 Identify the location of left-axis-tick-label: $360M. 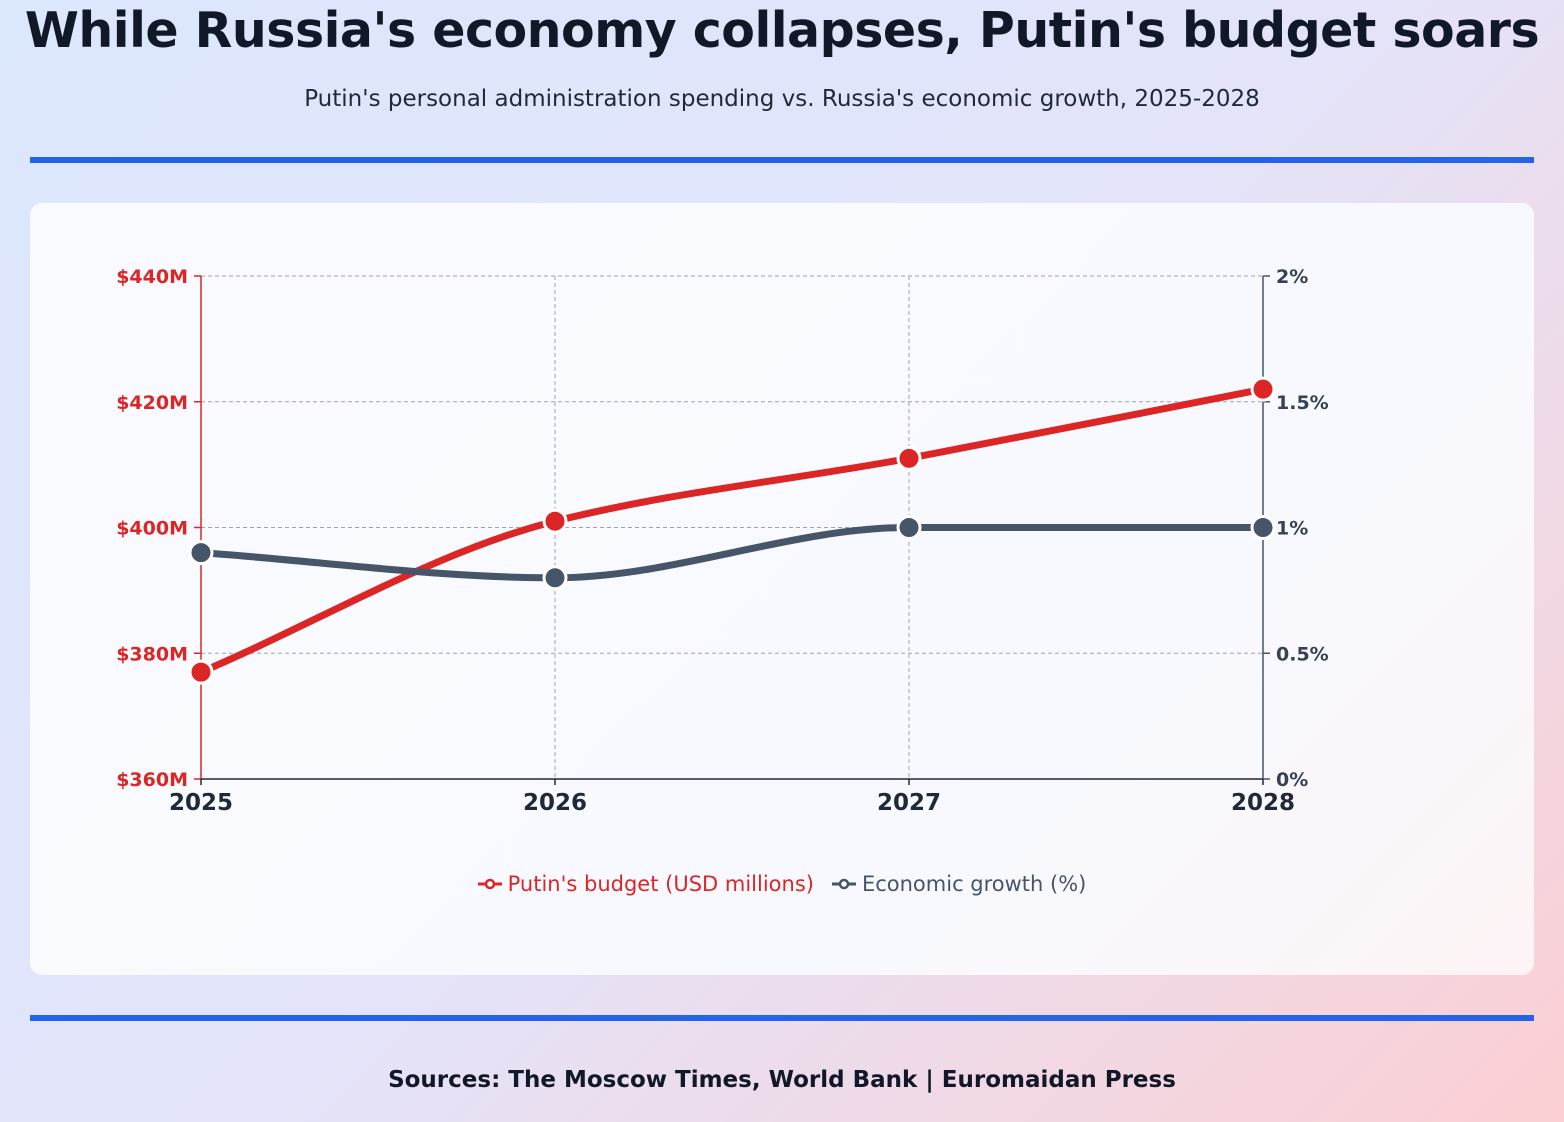
(152, 780).